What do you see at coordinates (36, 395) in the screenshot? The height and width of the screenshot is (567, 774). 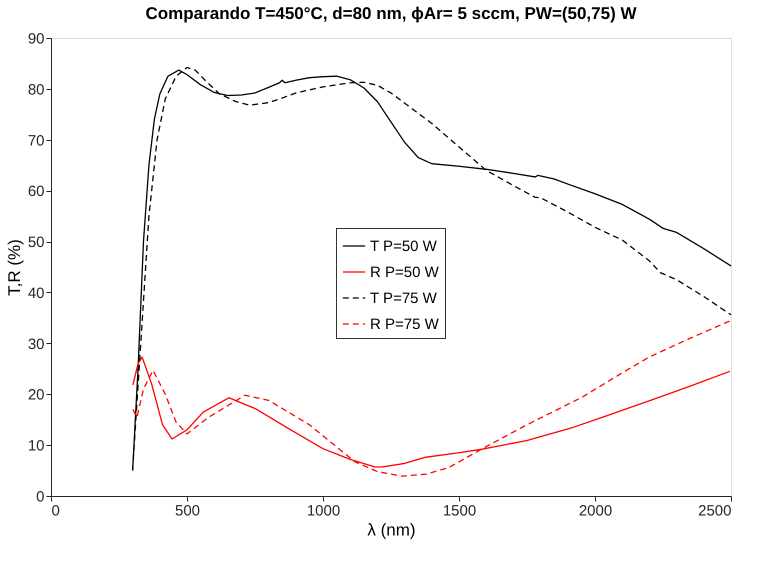 I see `y-tick-label: 20` at bounding box center [36, 395].